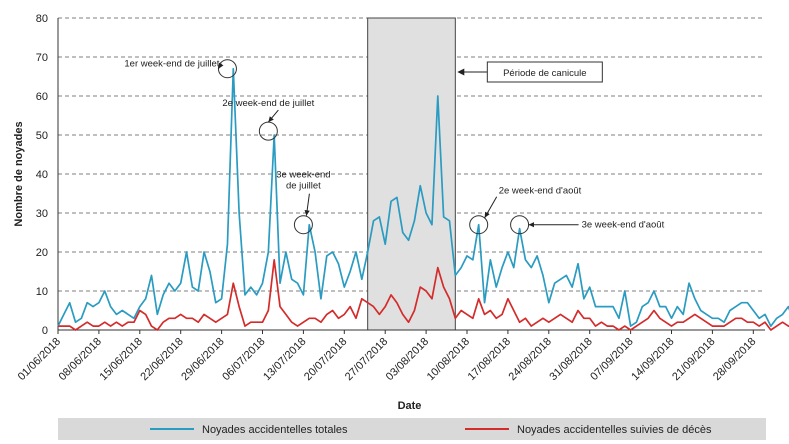  I want to click on x-tick-label: 28/09/2018, so click(734, 359).